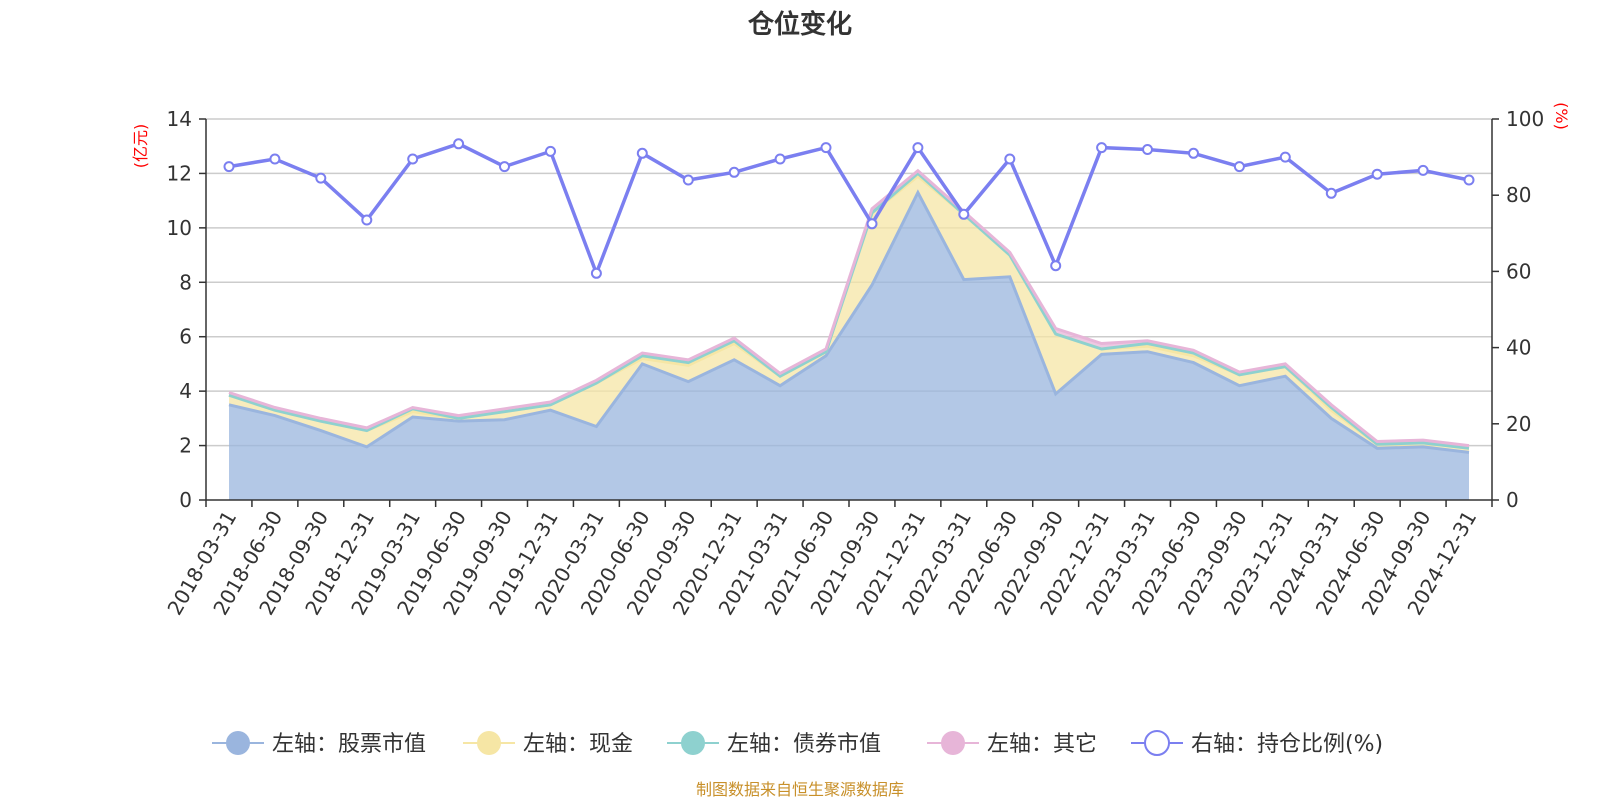 This screenshot has width=1600, height=800. I want to click on left-tick-label: 2, so click(185, 446).